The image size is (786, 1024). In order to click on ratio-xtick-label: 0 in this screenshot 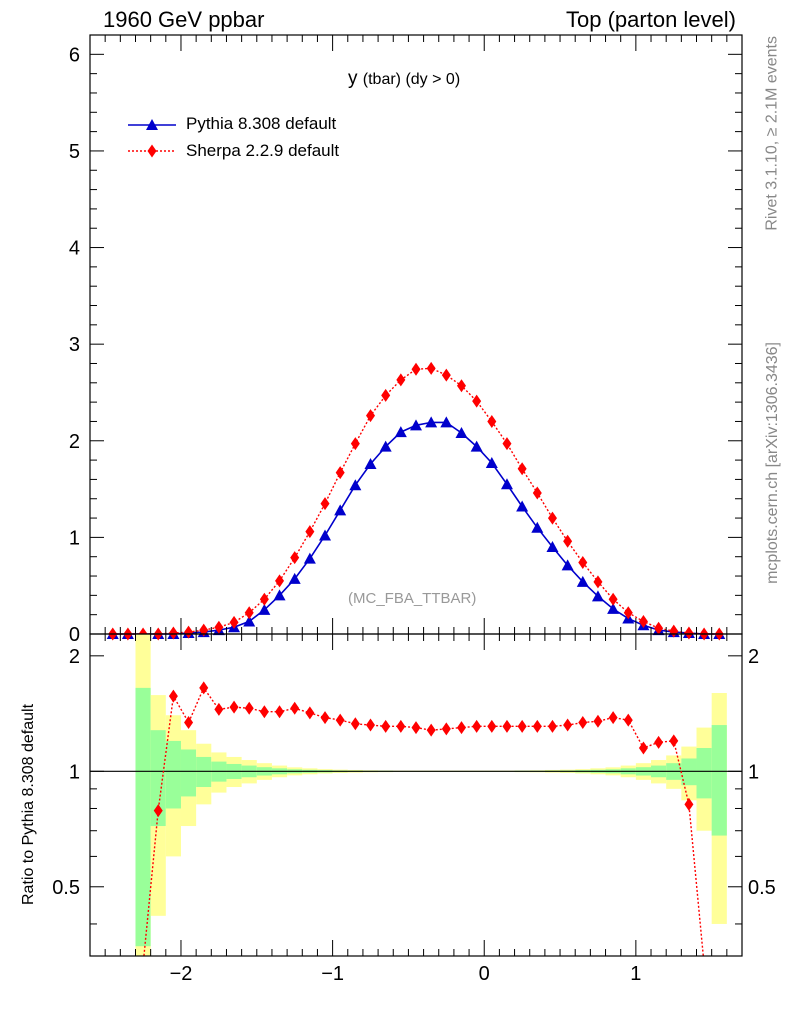, I will do `click(484, 974)`.